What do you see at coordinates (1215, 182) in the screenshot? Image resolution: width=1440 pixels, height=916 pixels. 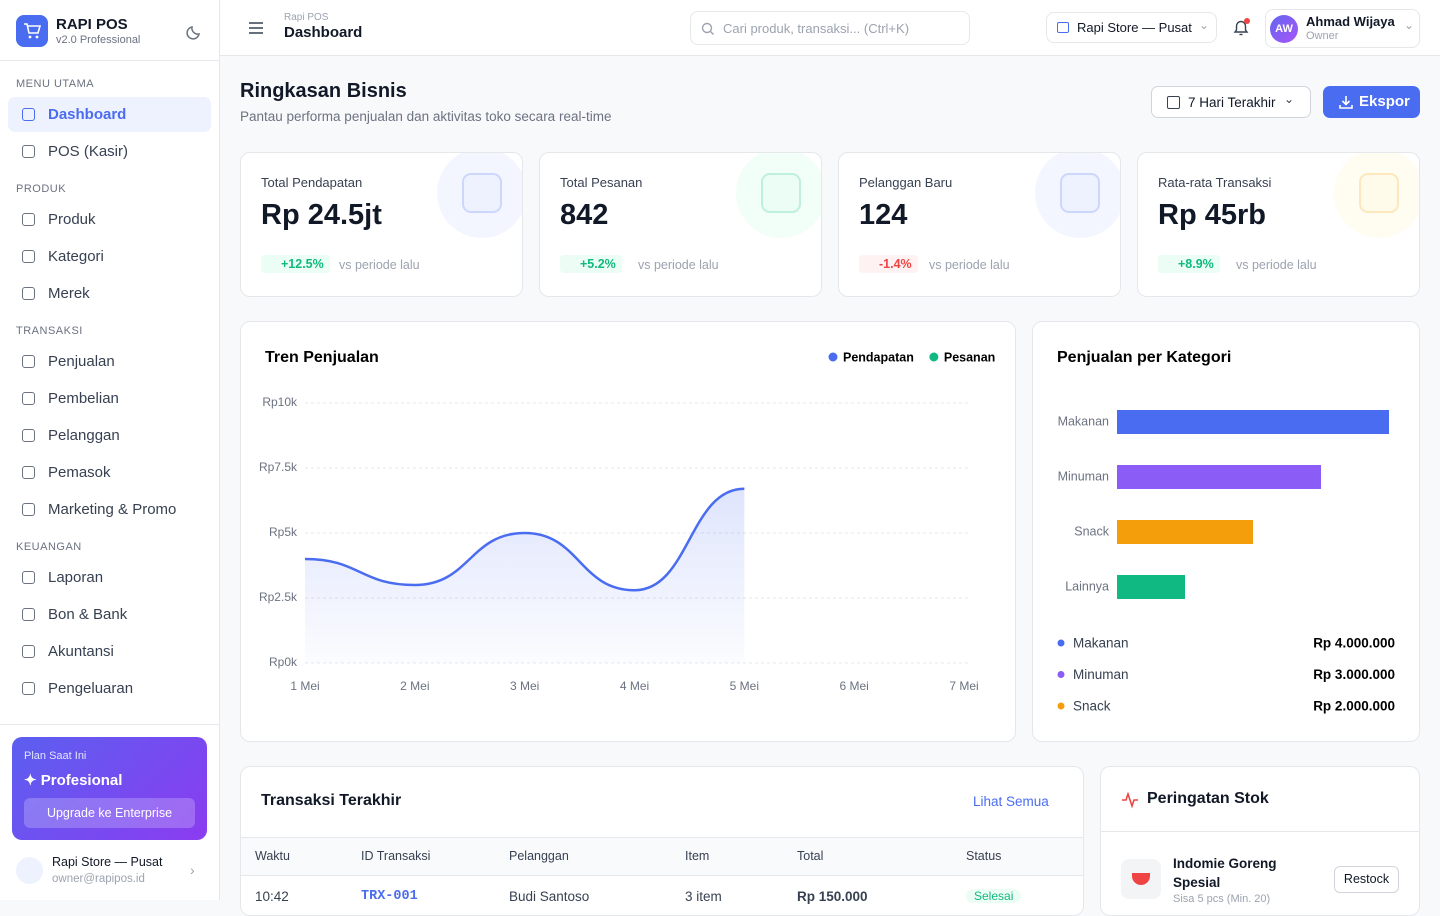 I see `stat-label: Rata-rata Transaksi` at bounding box center [1215, 182].